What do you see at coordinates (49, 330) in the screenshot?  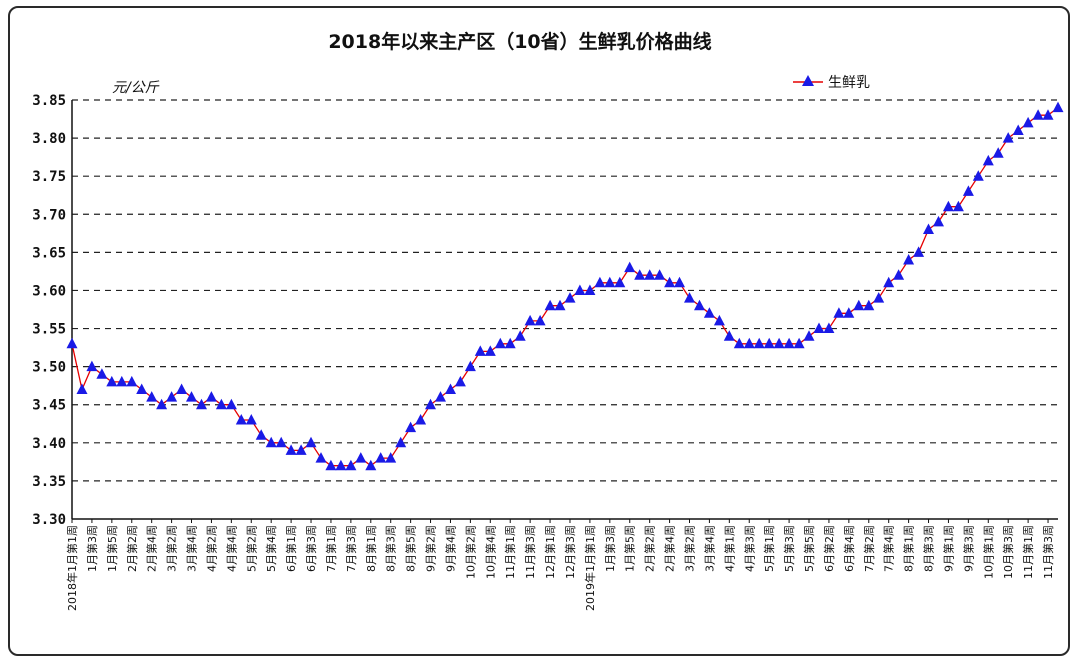 I see `y-tick-label: 3.55` at bounding box center [49, 330].